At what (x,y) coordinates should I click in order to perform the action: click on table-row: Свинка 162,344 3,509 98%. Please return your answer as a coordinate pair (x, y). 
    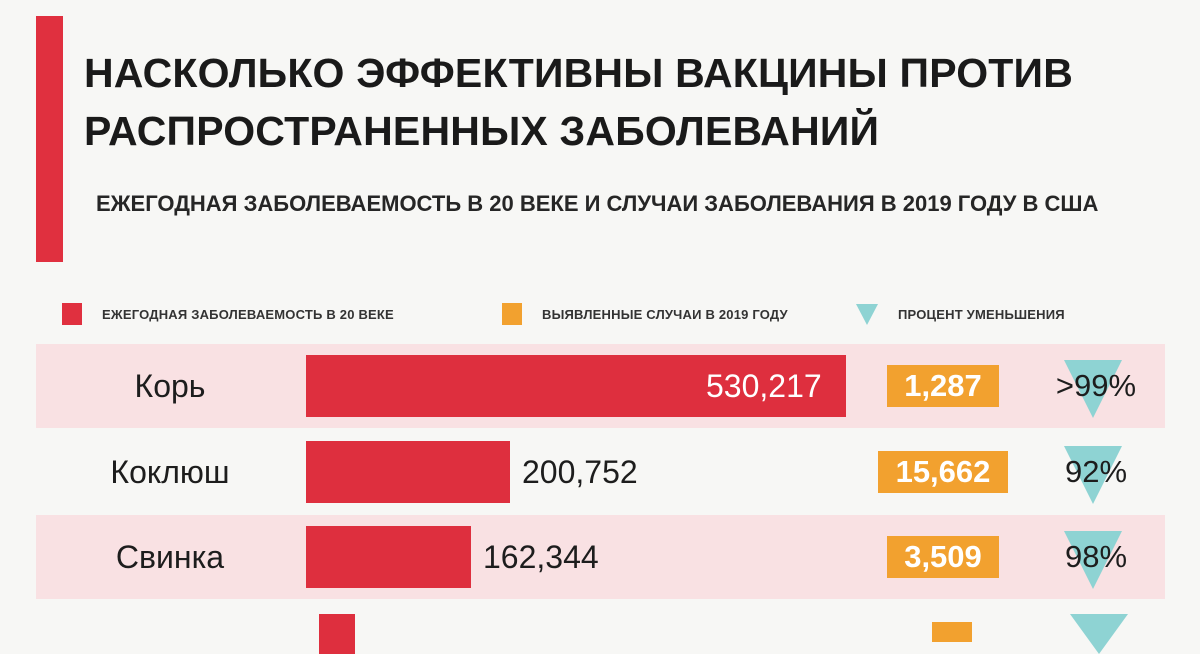
    Looking at the image, I should click on (600, 557).